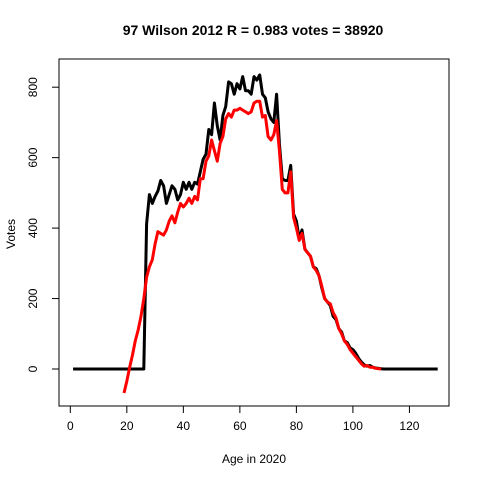 The width and height of the screenshot is (480, 480). What do you see at coordinates (254, 459) in the screenshot?
I see `x-axis-label: Age in 2020` at bounding box center [254, 459].